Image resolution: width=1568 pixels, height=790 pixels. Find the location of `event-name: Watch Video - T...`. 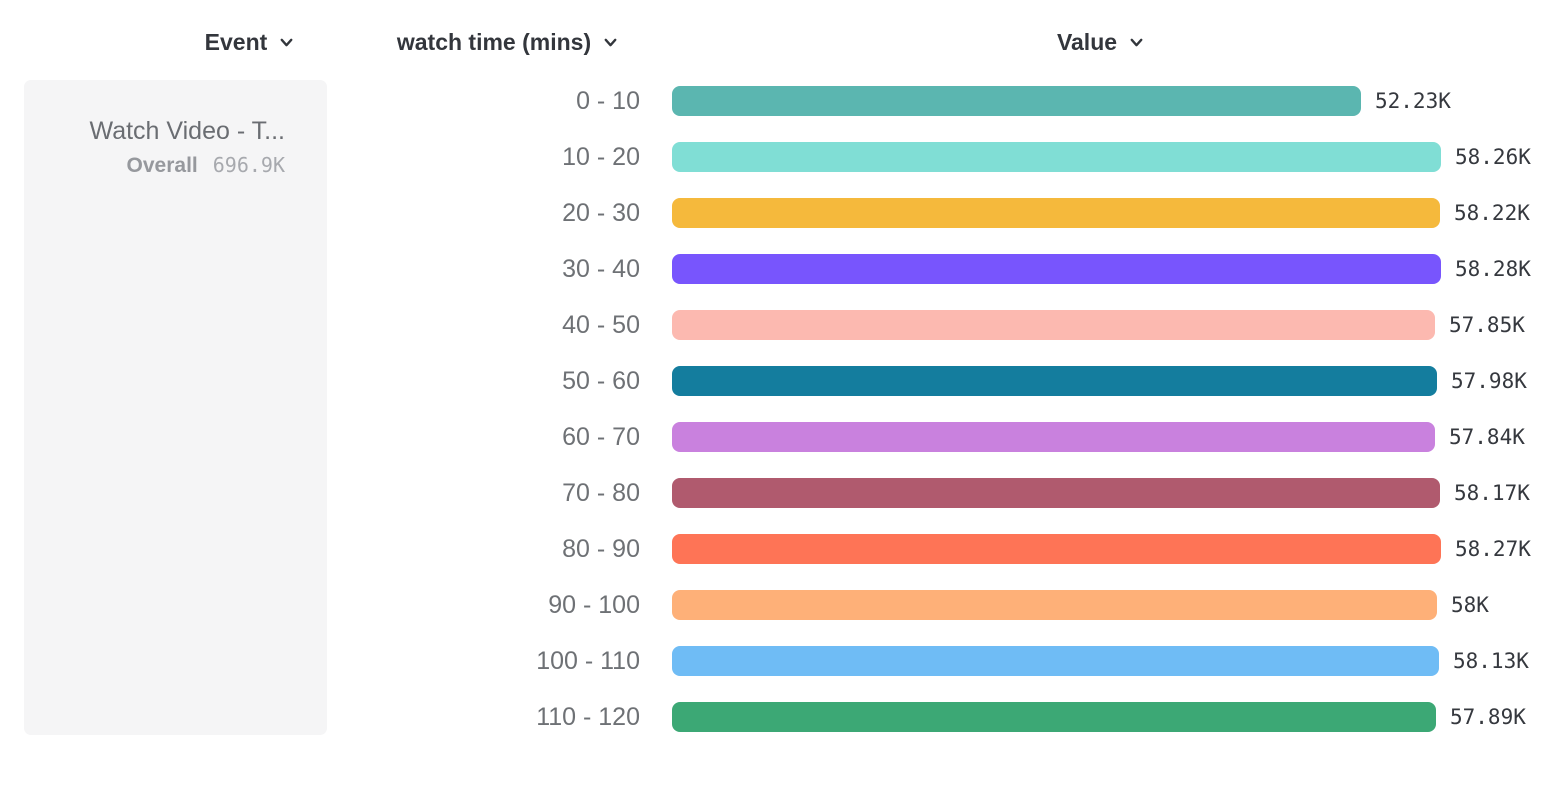

event-name: Watch Video - T... is located at coordinates (187, 131).